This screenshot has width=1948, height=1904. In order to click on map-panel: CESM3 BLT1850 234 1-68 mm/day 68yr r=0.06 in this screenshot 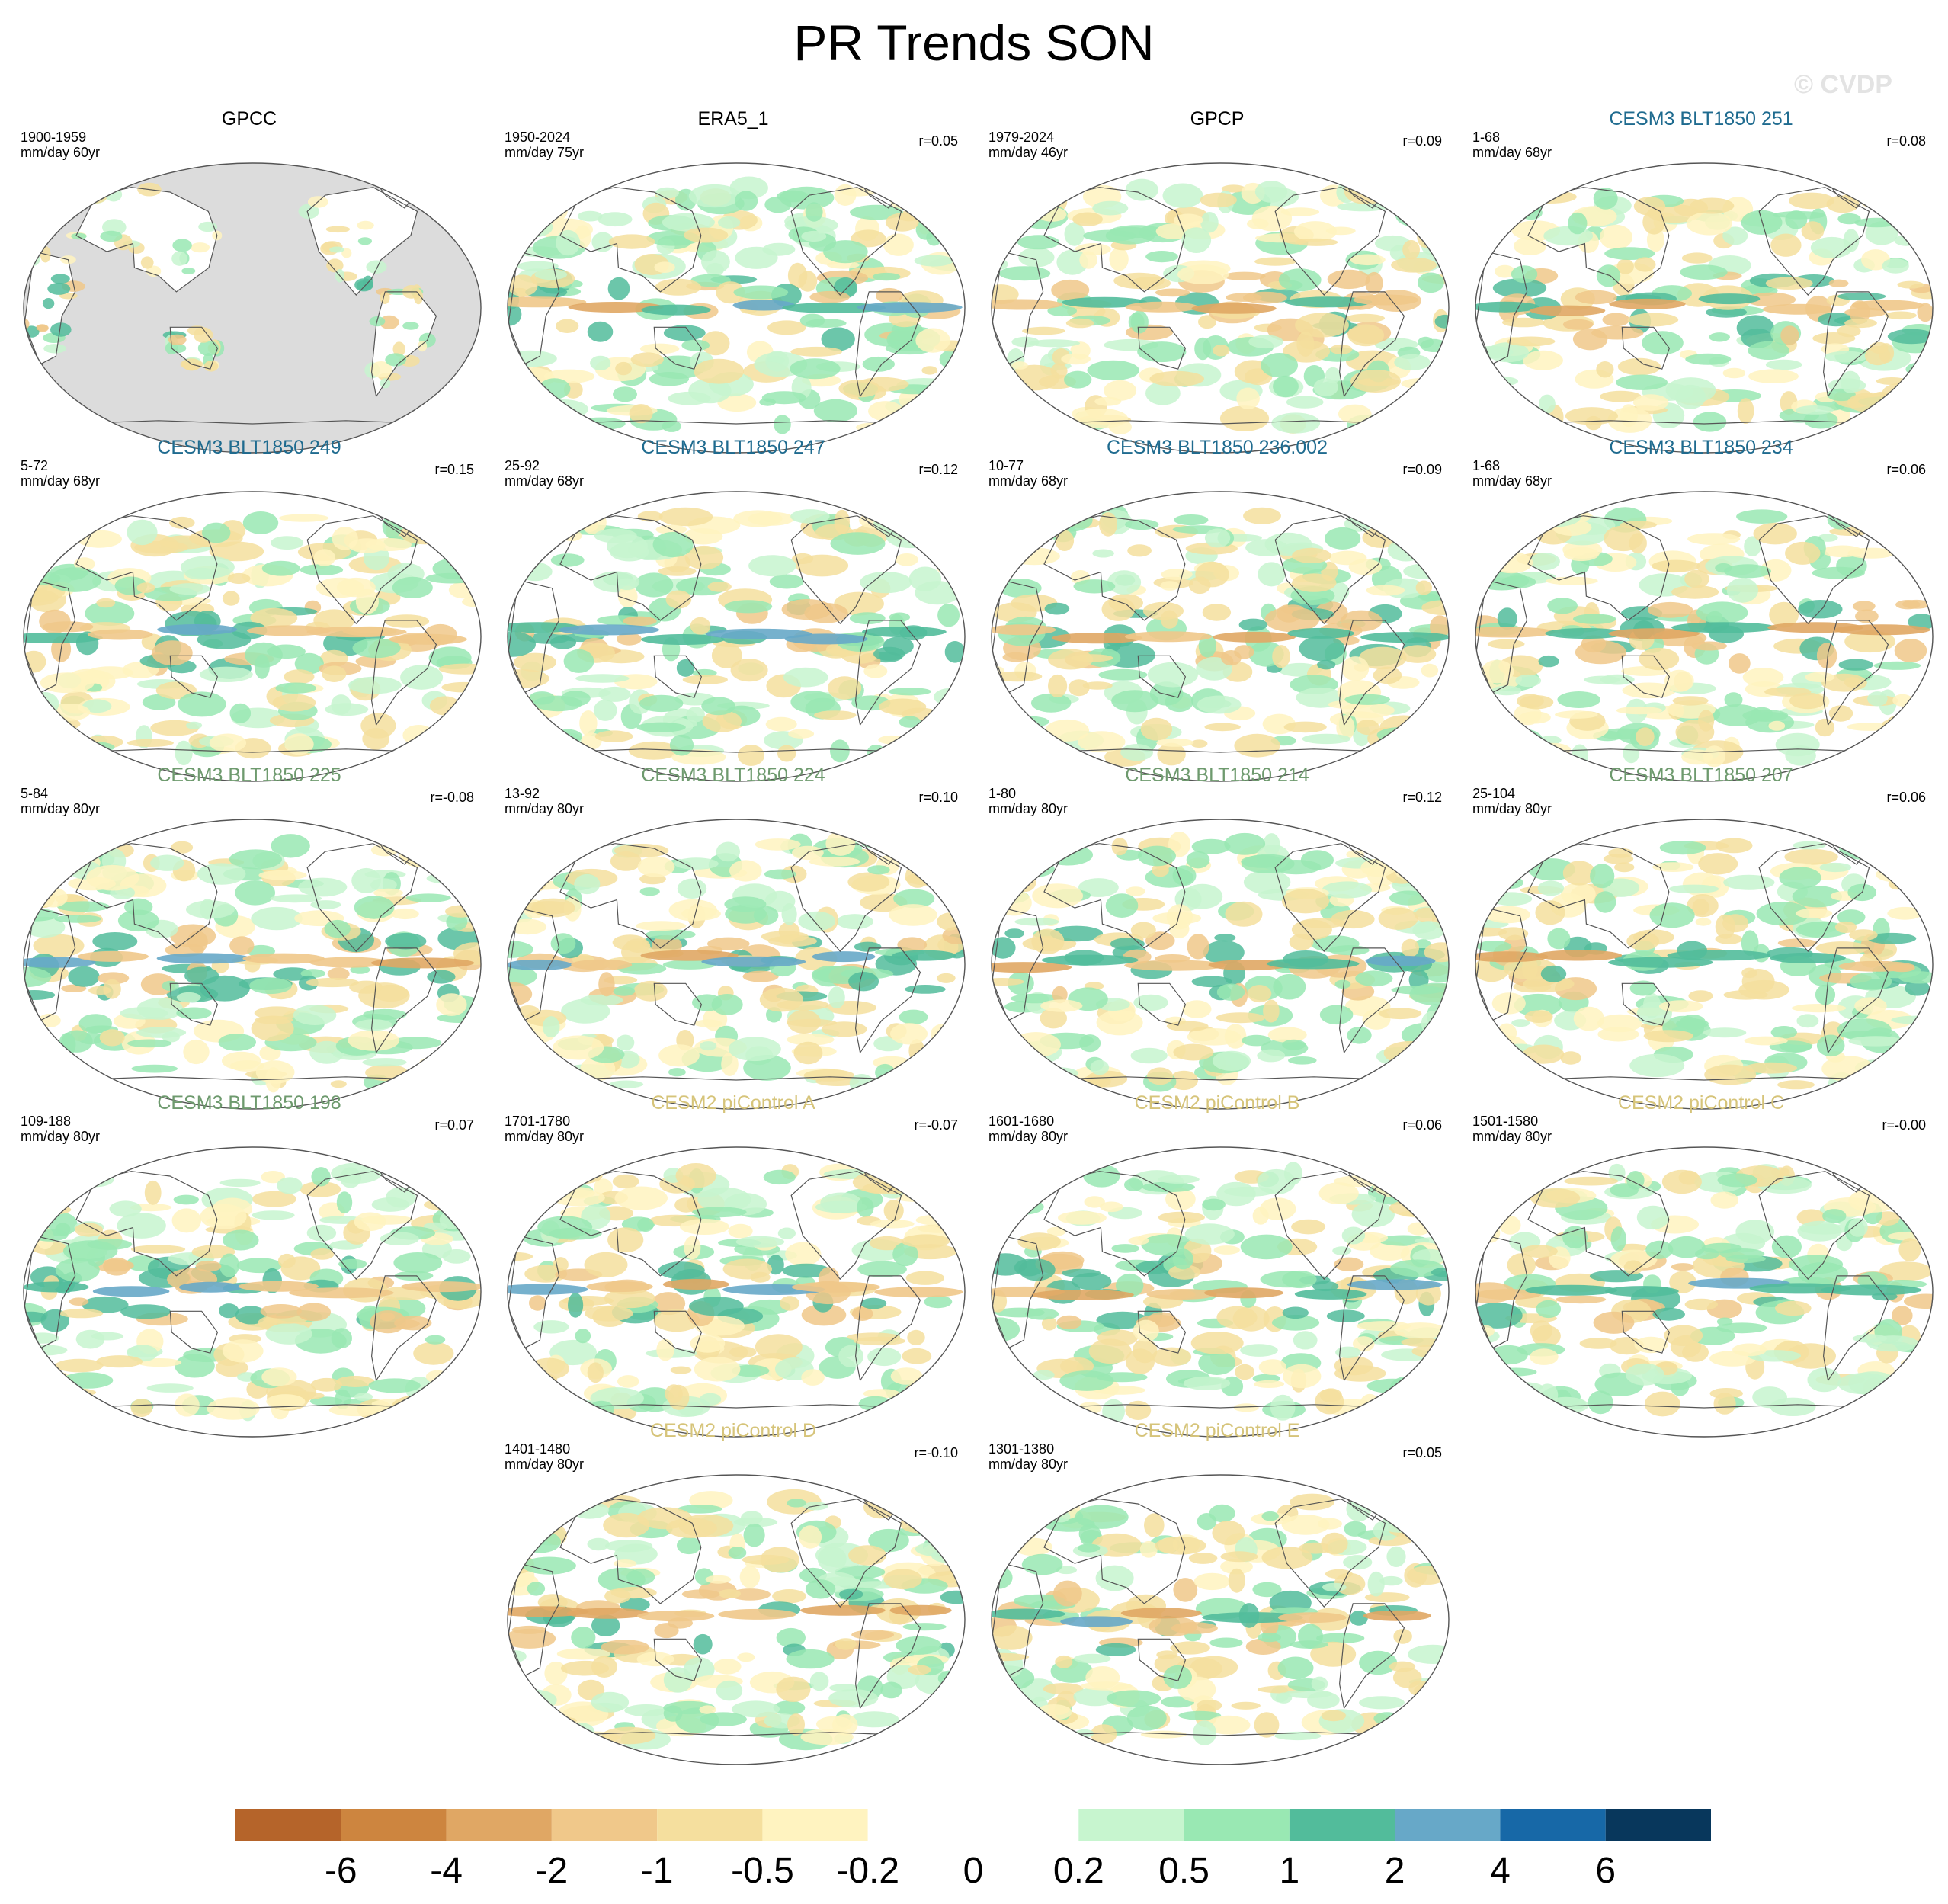, I will do `click(1701, 609)`.